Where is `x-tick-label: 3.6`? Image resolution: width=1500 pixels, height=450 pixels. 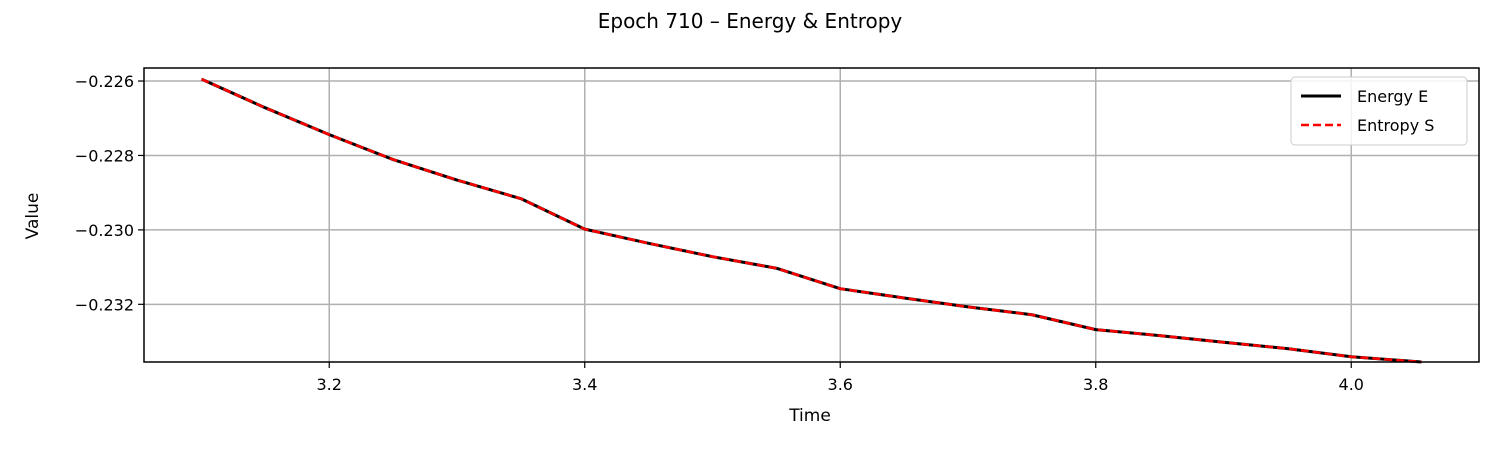 x-tick-label: 3.6 is located at coordinates (840, 384).